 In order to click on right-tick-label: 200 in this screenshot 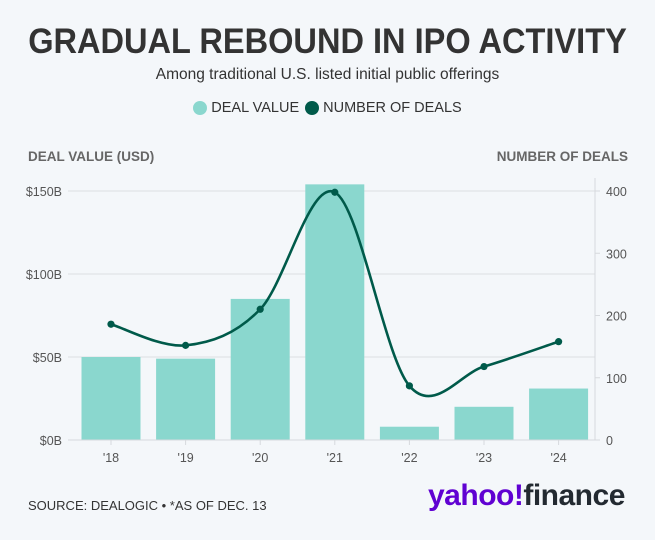, I will do `click(616, 317)`.